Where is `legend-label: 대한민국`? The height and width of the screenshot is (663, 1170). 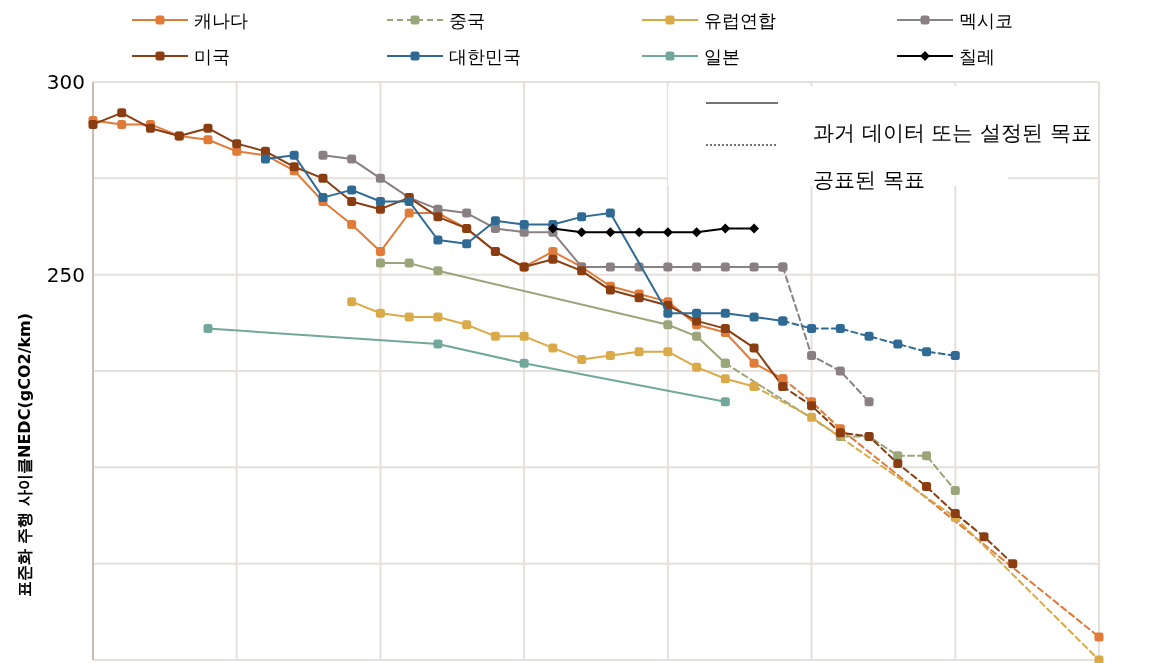 legend-label: 대한민국 is located at coordinates (485, 56).